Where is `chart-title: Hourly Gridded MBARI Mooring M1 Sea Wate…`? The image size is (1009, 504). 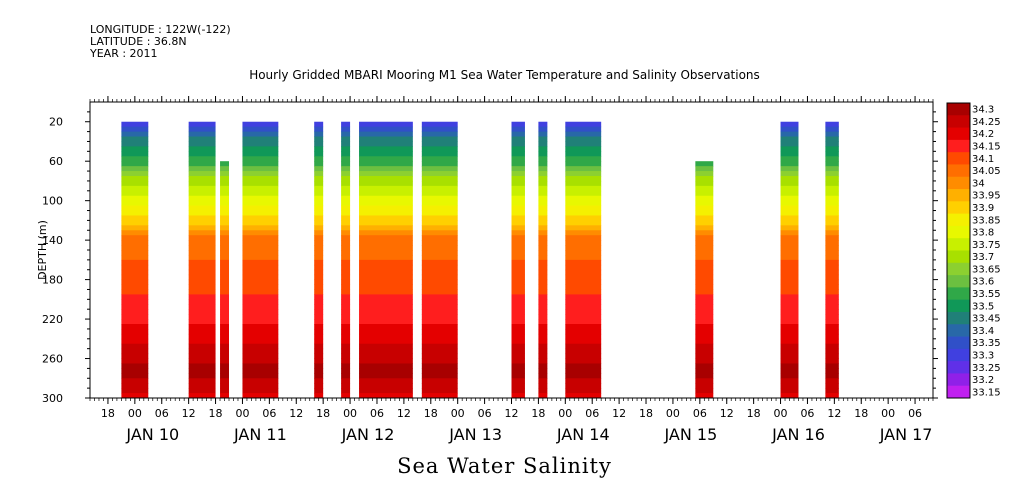
chart-title: Hourly Gridded MBARI Mooring M1 Sea Wate… is located at coordinates (504, 75).